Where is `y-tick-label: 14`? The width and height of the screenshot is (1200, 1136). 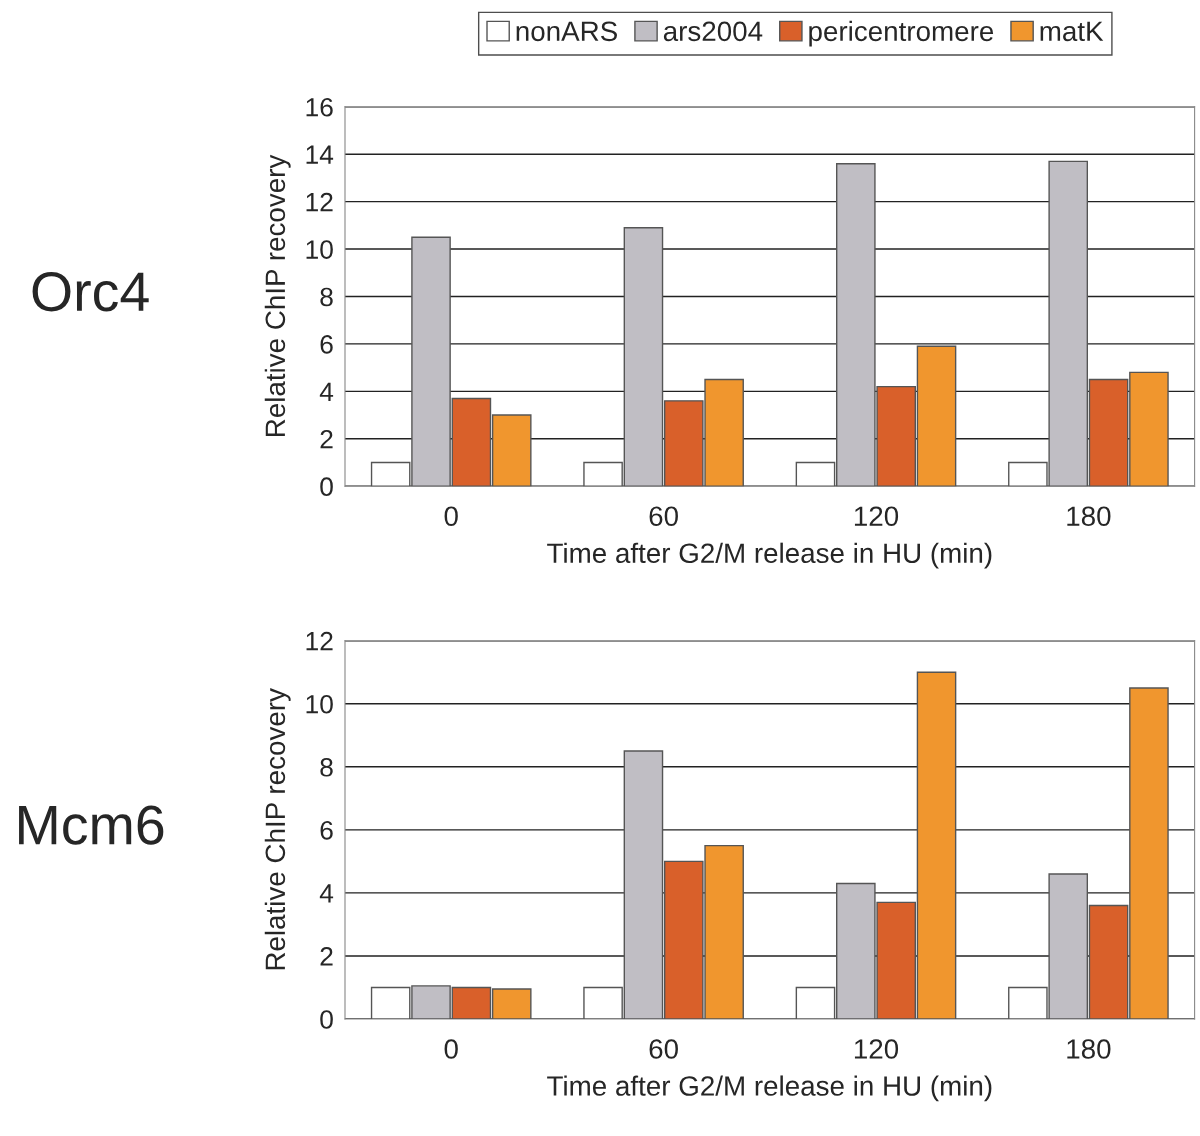
y-tick-label: 14 is located at coordinates (320, 154).